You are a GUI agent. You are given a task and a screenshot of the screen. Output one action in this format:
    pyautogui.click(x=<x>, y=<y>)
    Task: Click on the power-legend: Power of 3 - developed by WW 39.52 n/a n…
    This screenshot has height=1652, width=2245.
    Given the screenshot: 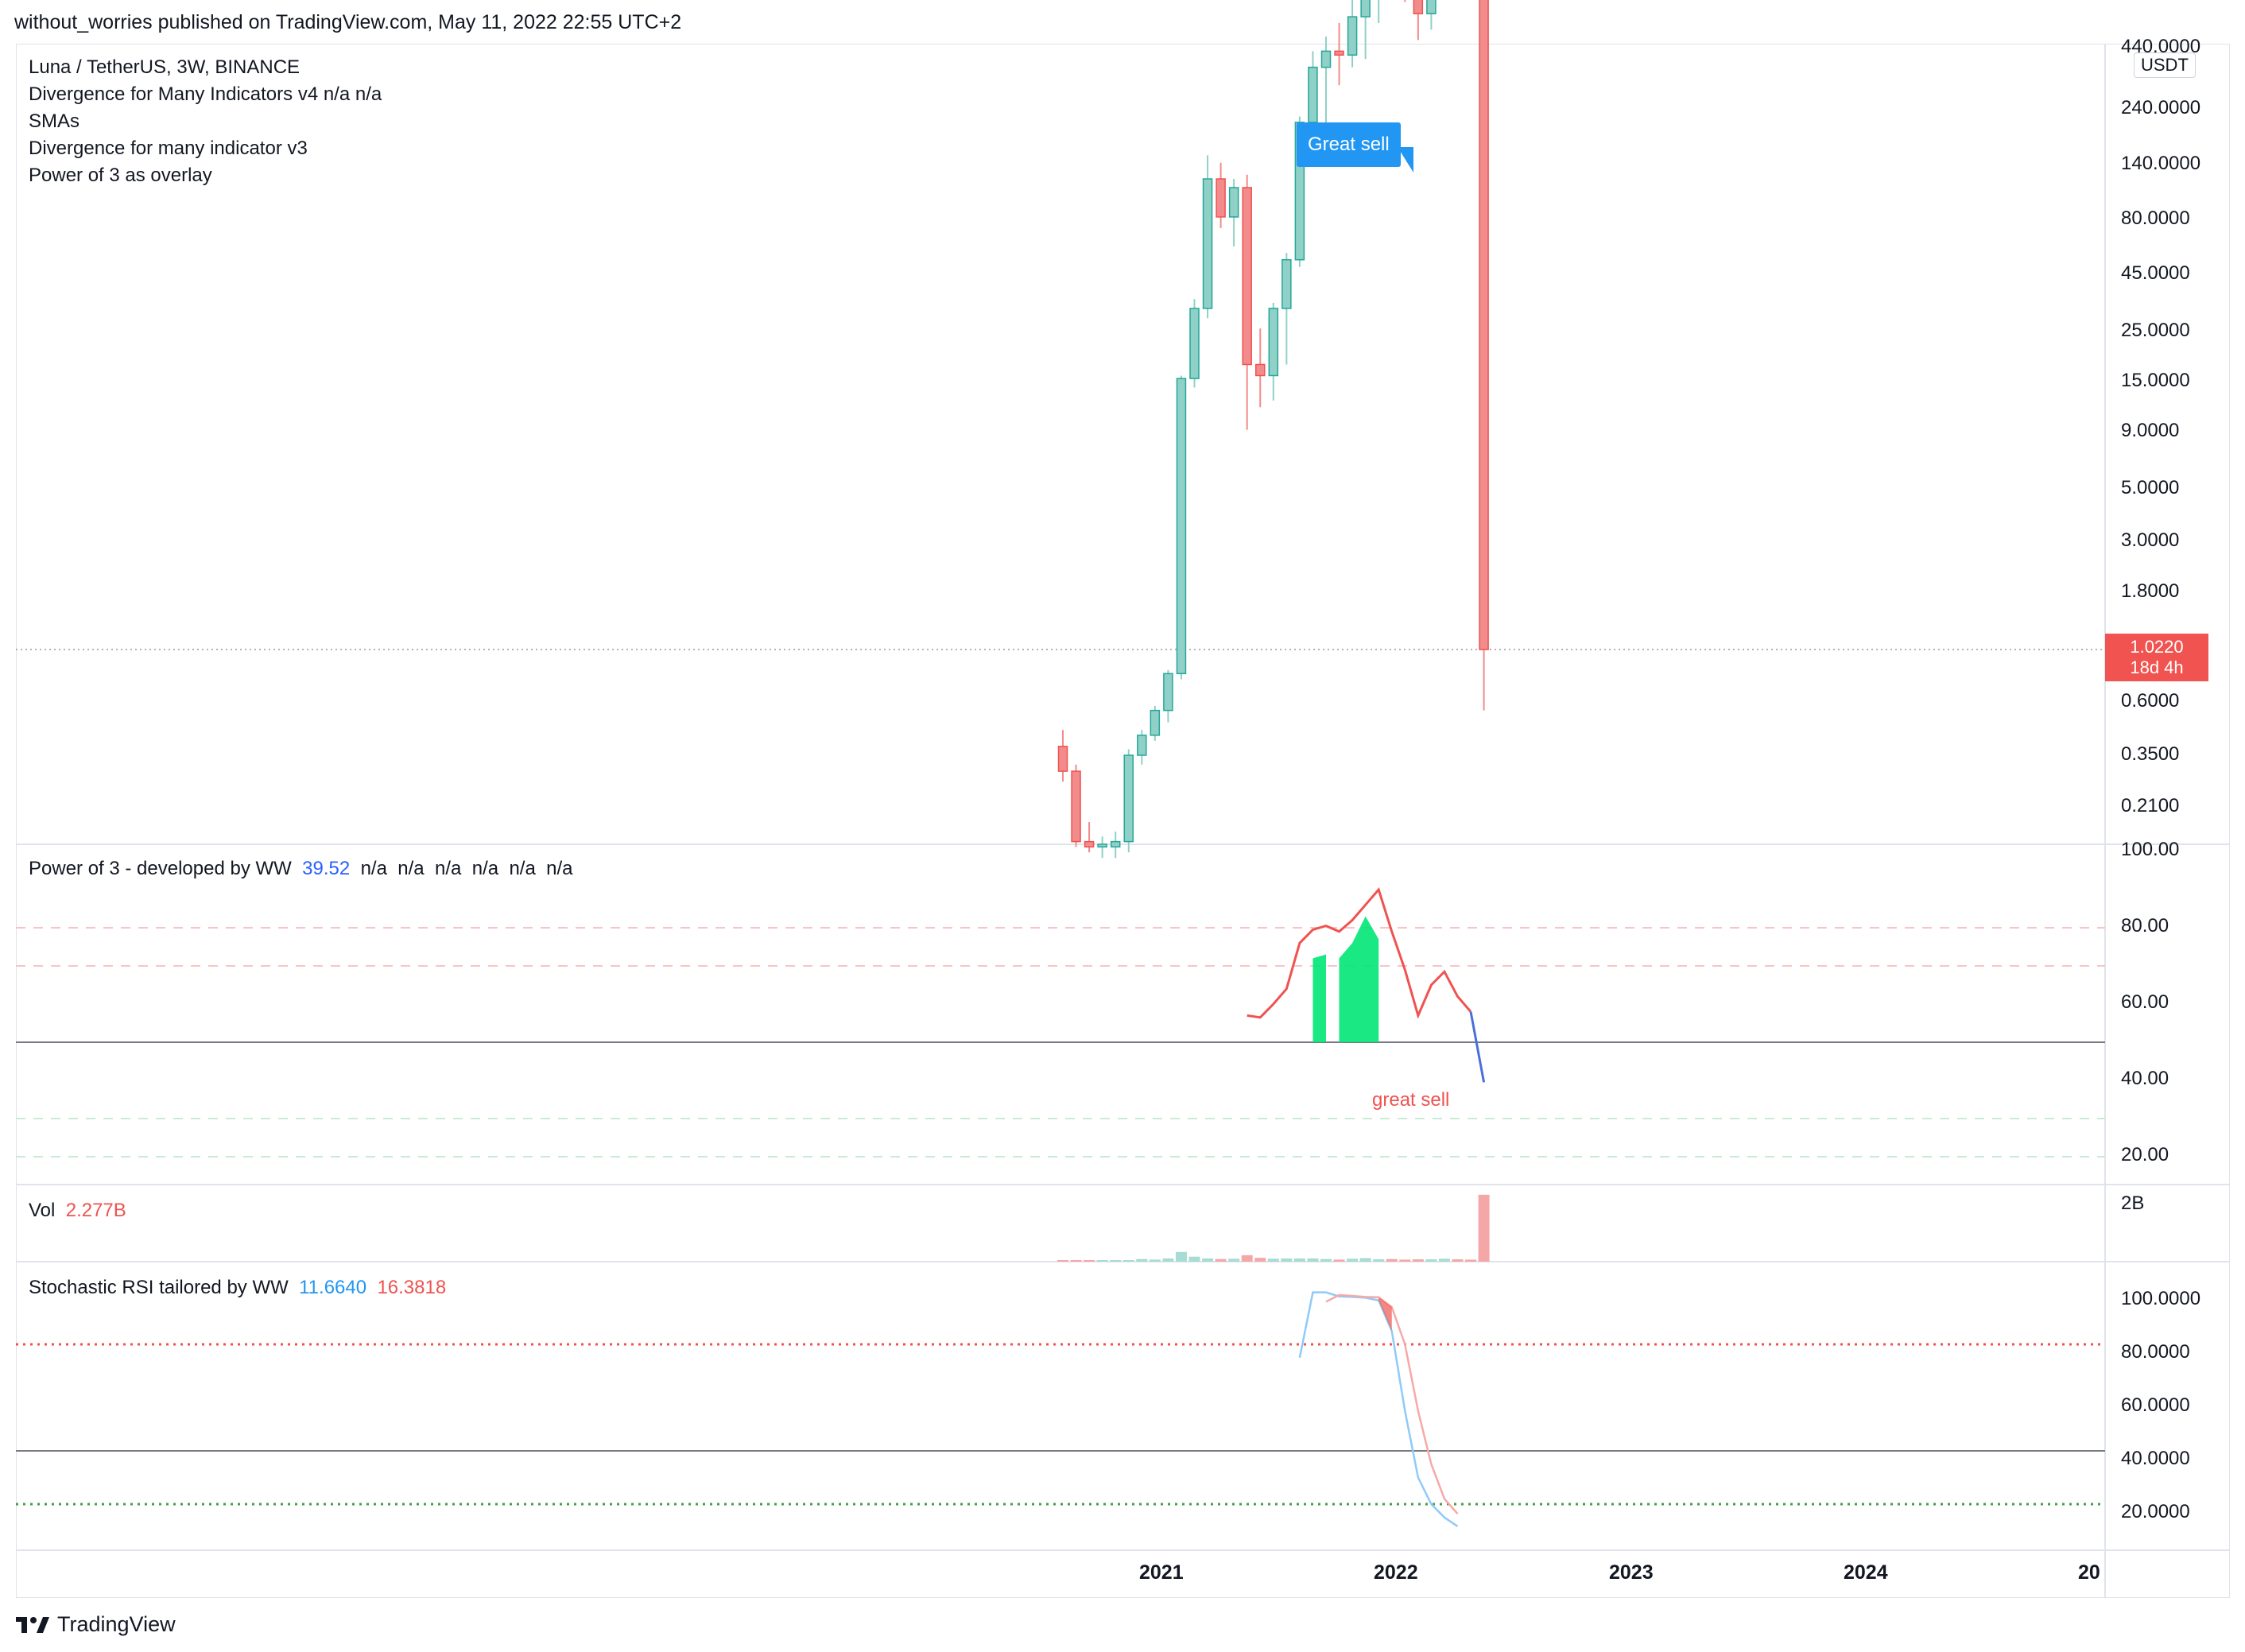 What is the action you would take?
    pyautogui.click(x=301, y=868)
    